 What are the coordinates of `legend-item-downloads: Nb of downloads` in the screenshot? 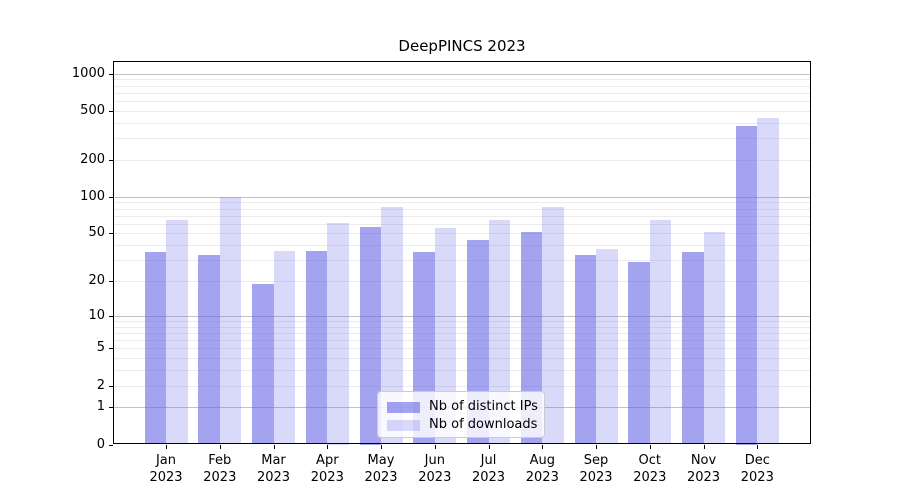 It's located at (462, 425).